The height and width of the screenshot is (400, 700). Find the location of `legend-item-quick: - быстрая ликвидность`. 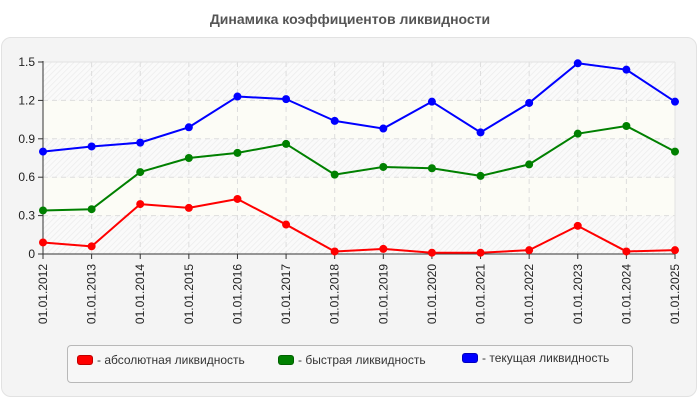

legend-item-quick: - быстрая ликвидность is located at coordinates (352, 360).